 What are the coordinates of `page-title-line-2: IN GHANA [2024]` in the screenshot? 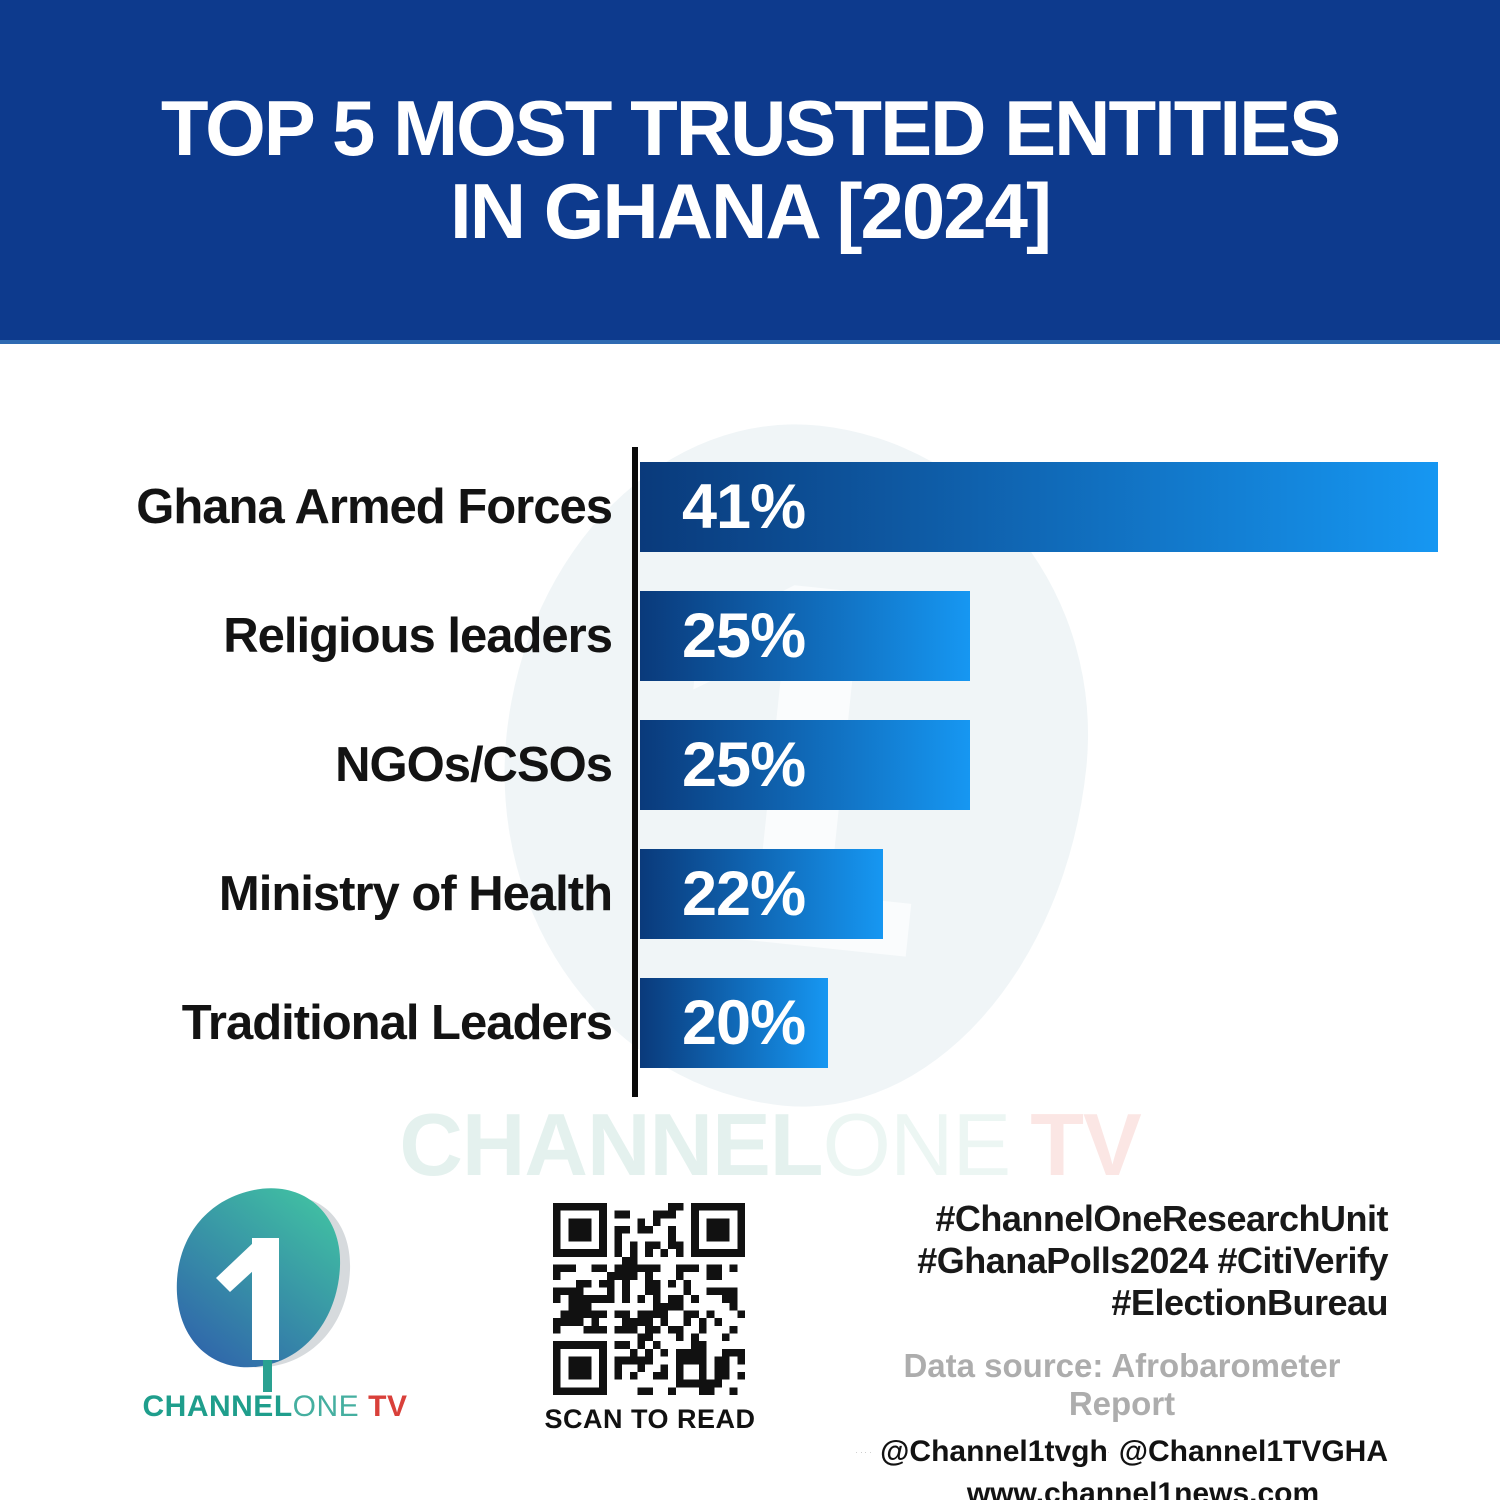 It's located at (751, 211).